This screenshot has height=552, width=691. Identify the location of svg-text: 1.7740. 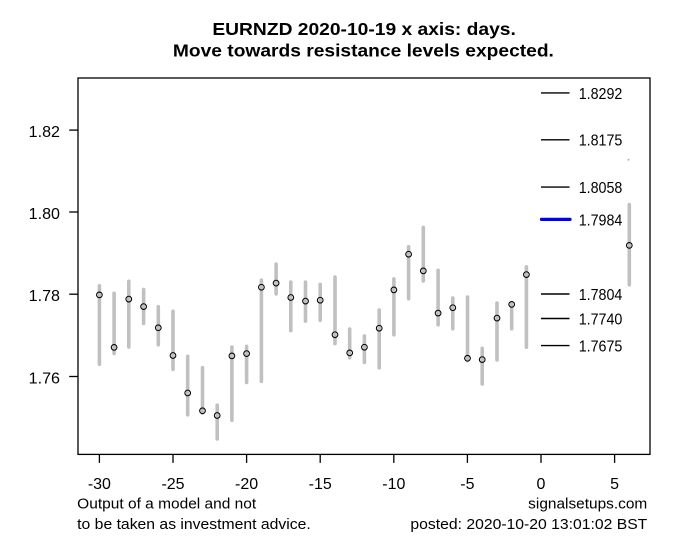
(601, 319).